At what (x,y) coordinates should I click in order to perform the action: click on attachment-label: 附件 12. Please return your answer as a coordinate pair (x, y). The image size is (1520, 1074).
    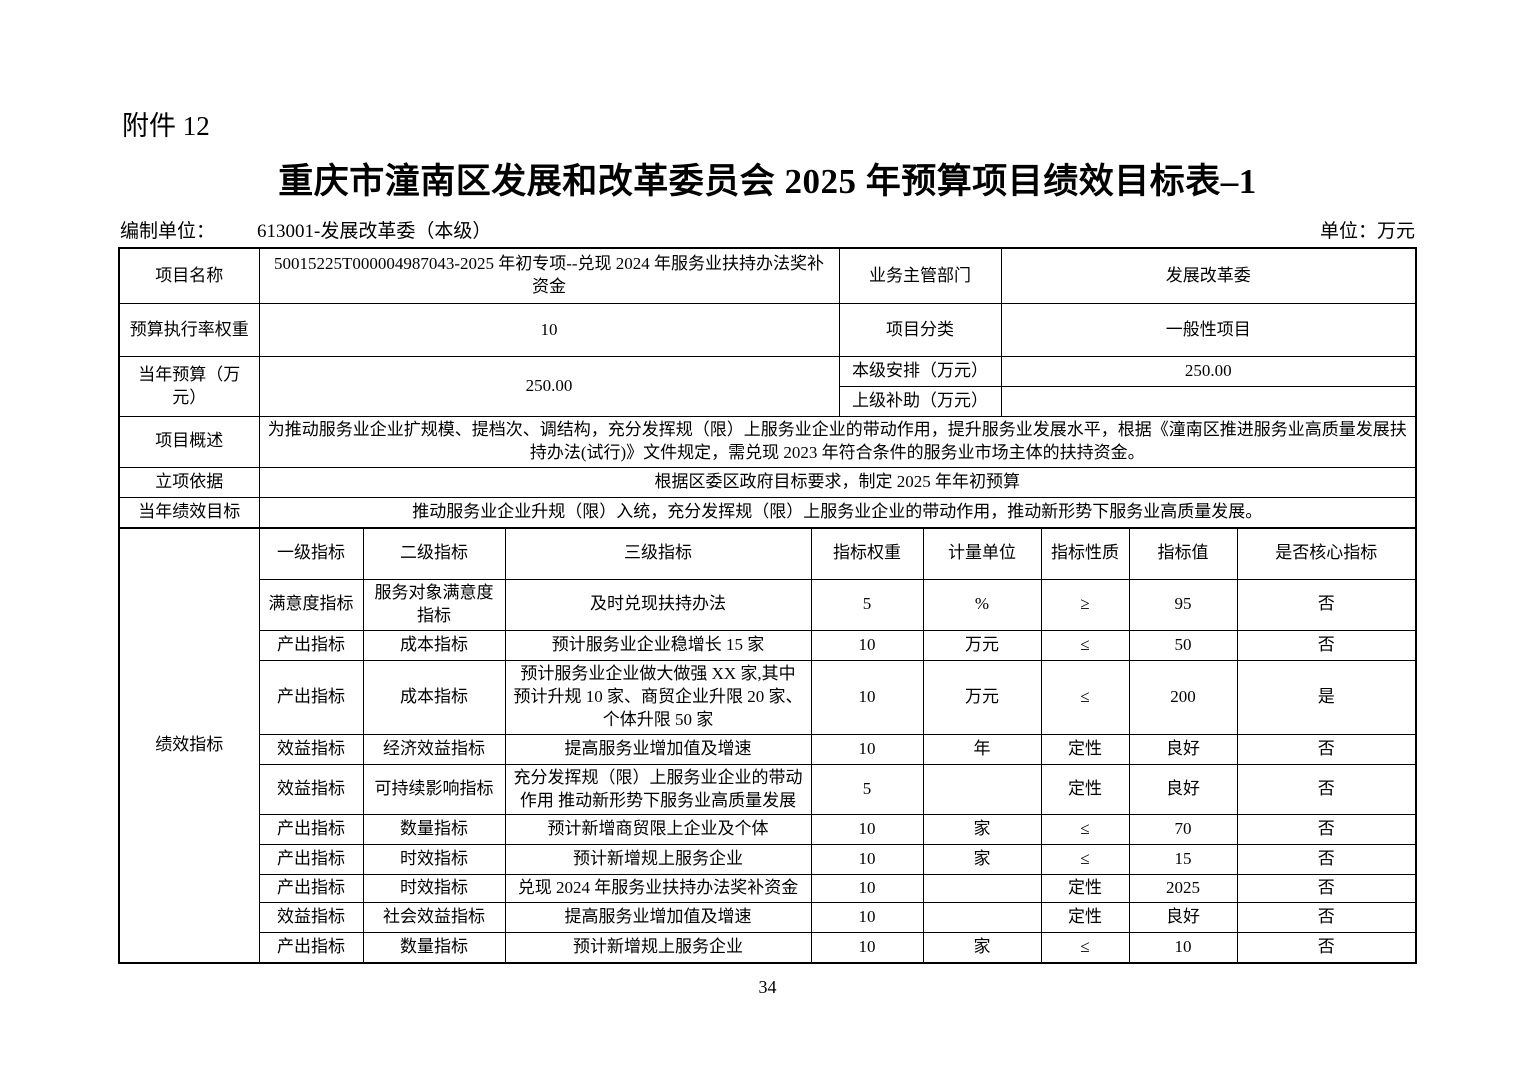
    Looking at the image, I should click on (166, 126).